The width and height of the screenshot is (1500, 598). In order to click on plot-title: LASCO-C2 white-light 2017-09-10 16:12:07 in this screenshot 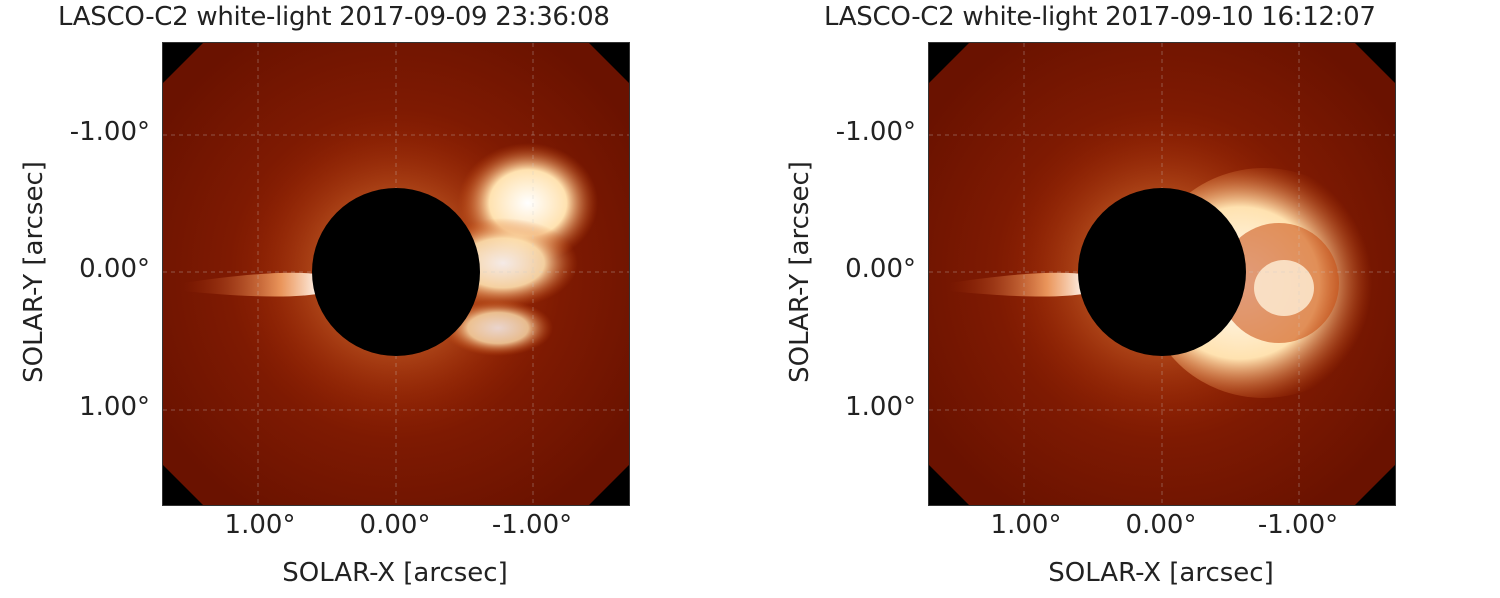, I will do `click(1100, 17)`.